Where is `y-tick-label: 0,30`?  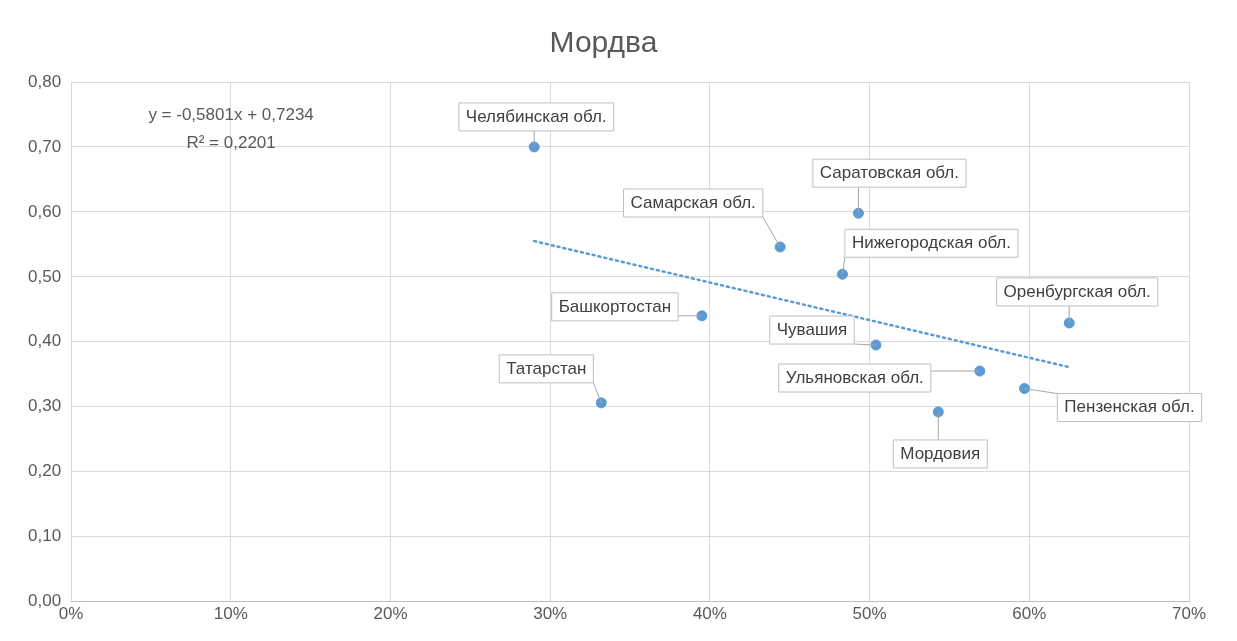 y-tick-label: 0,30 is located at coordinates (44, 406).